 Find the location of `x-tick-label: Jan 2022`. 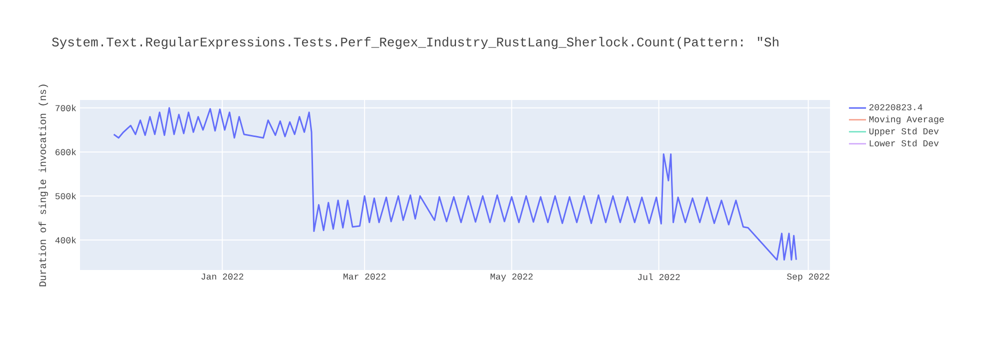

x-tick-label: Jan 2022 is located at coordinates (222, 277).